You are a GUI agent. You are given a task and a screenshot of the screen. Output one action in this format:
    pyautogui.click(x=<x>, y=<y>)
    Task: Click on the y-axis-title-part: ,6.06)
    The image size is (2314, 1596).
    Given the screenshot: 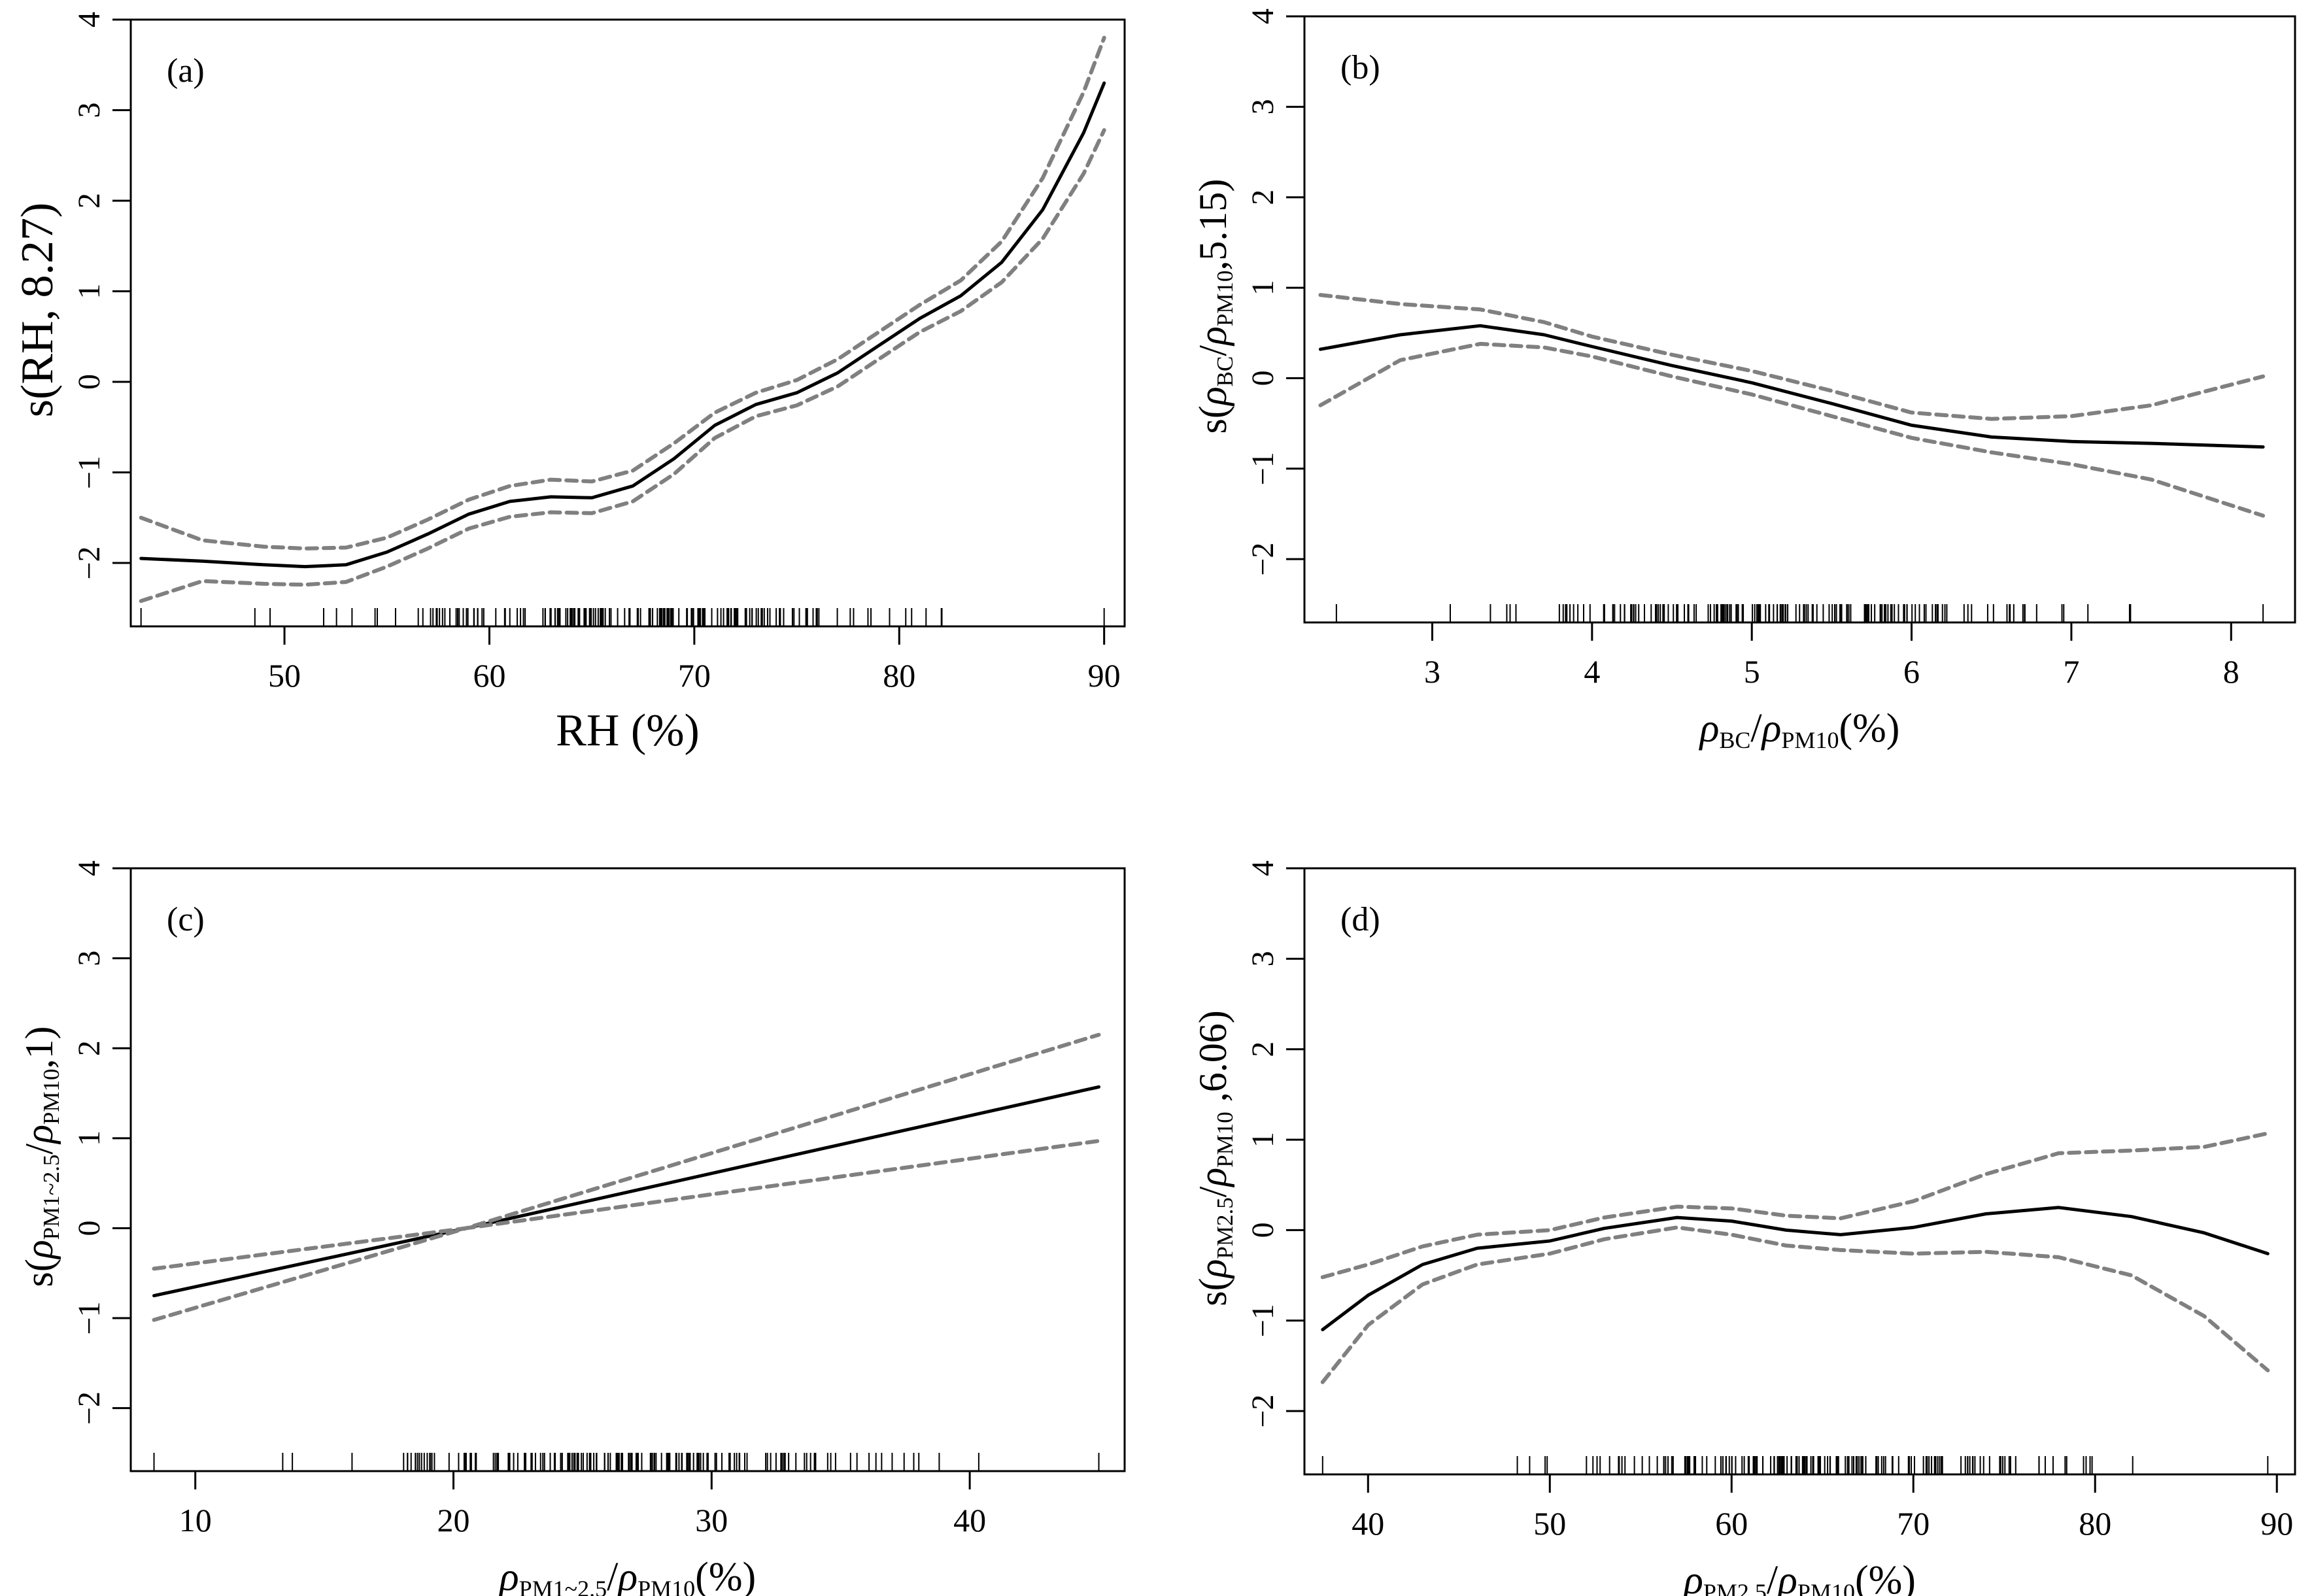 What is the action you would take?
    pyautogui.click(x=1212, y=1061)
    